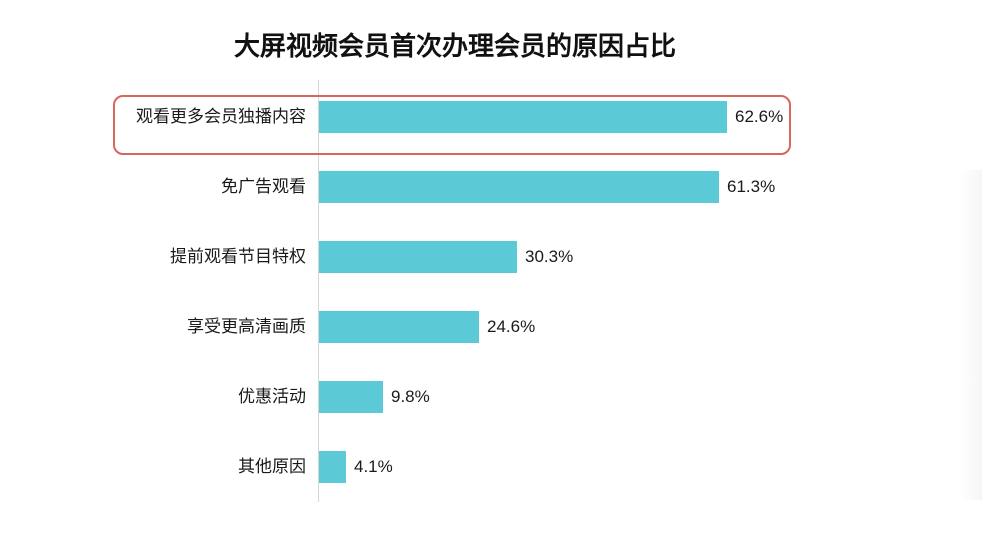  Describe the element at coordinates (373, 466) in the screenshot. I see `bar-value: 4.1%` at that location.